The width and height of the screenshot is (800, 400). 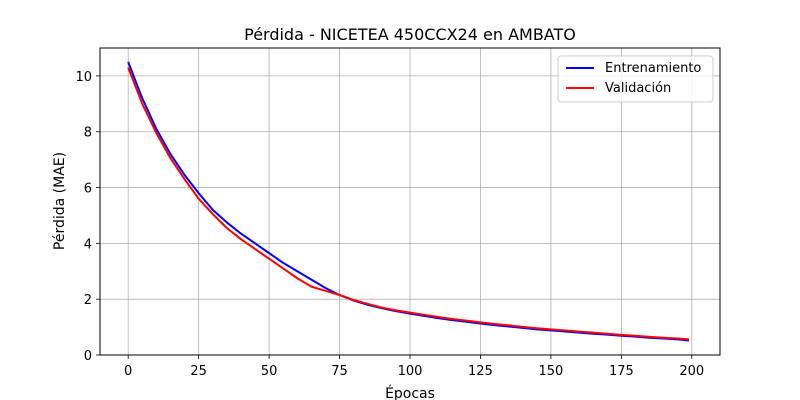 I want to click on x-axis-ticks: 0 25 50 75 100 125 150 175 200, so click(x=414, y=367).